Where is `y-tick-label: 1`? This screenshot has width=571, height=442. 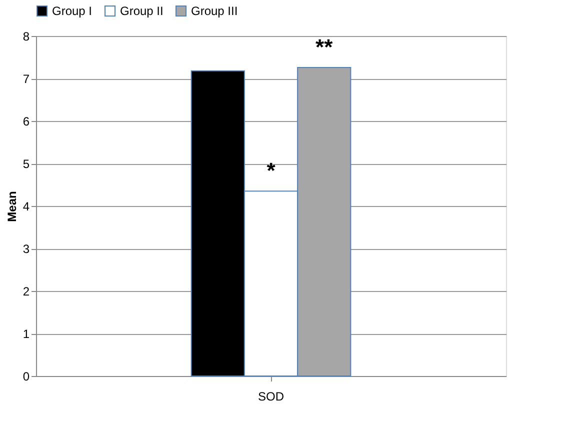
y-tick-label: 1 is located at coordinates (26, 334).